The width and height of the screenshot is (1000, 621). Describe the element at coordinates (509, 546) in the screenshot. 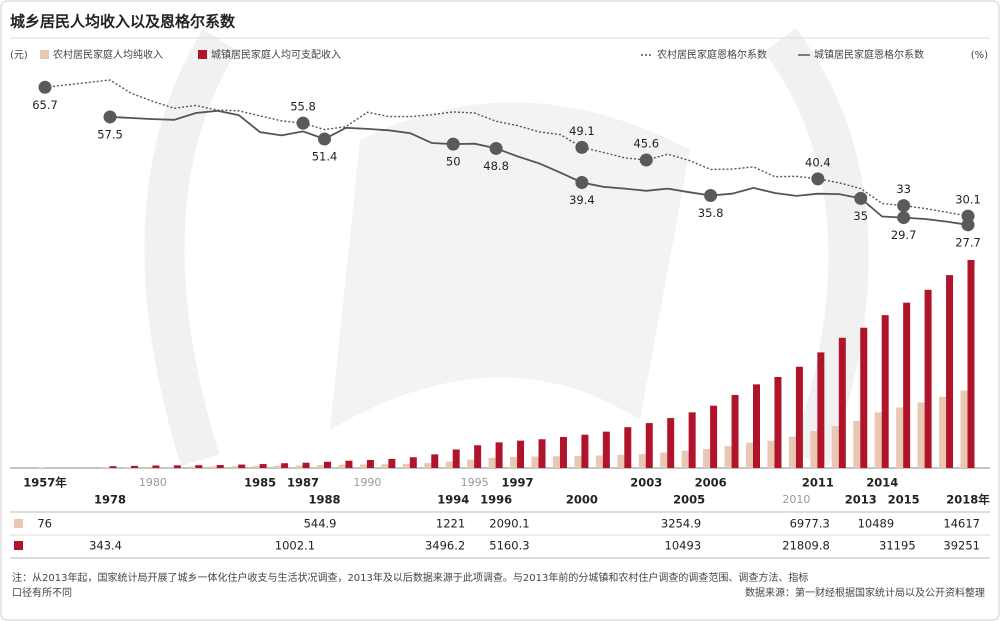

I see `table-value: 5160.3` at that location.